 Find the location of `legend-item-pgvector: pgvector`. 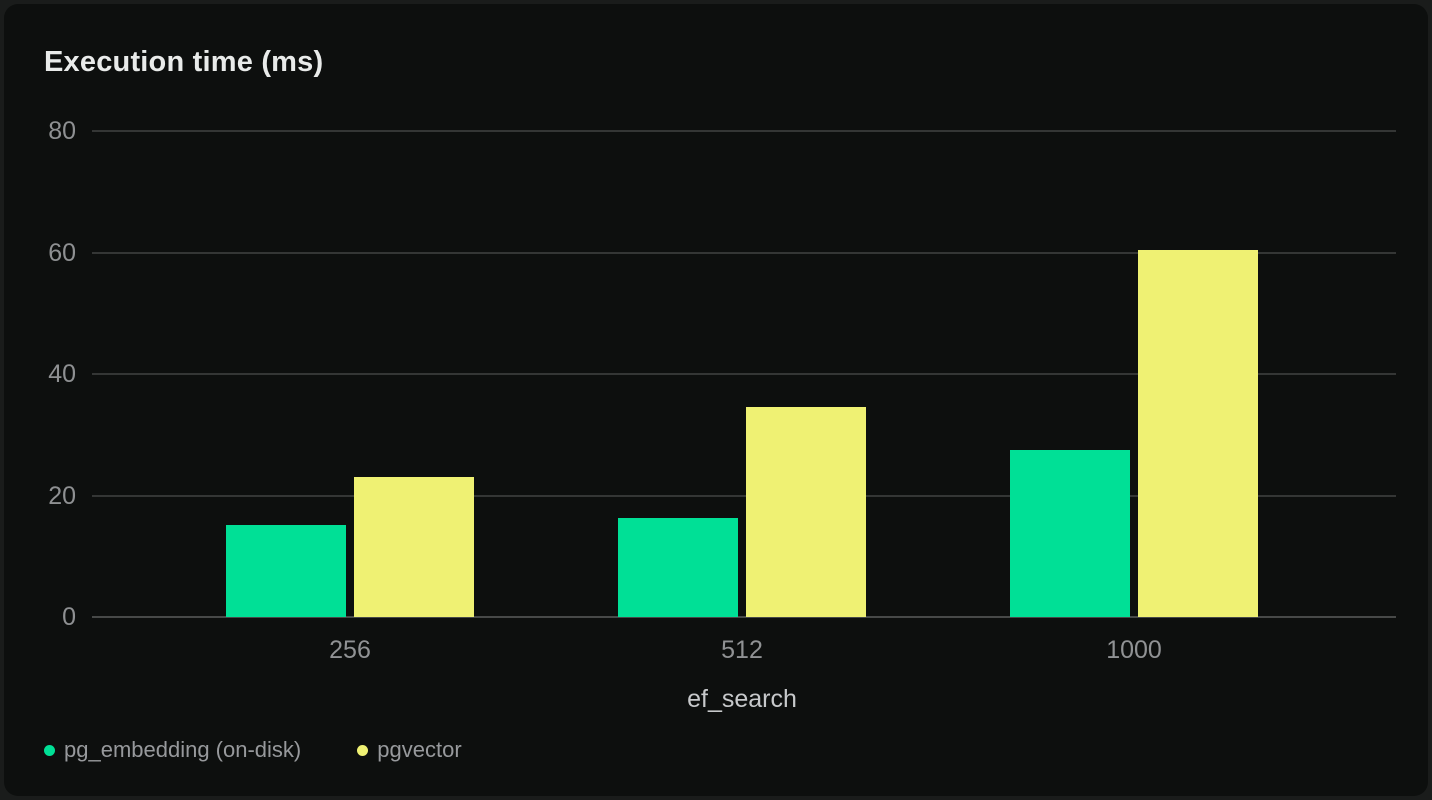

legend-item-pgvector: pgvector is located at coordinates (409, 750).